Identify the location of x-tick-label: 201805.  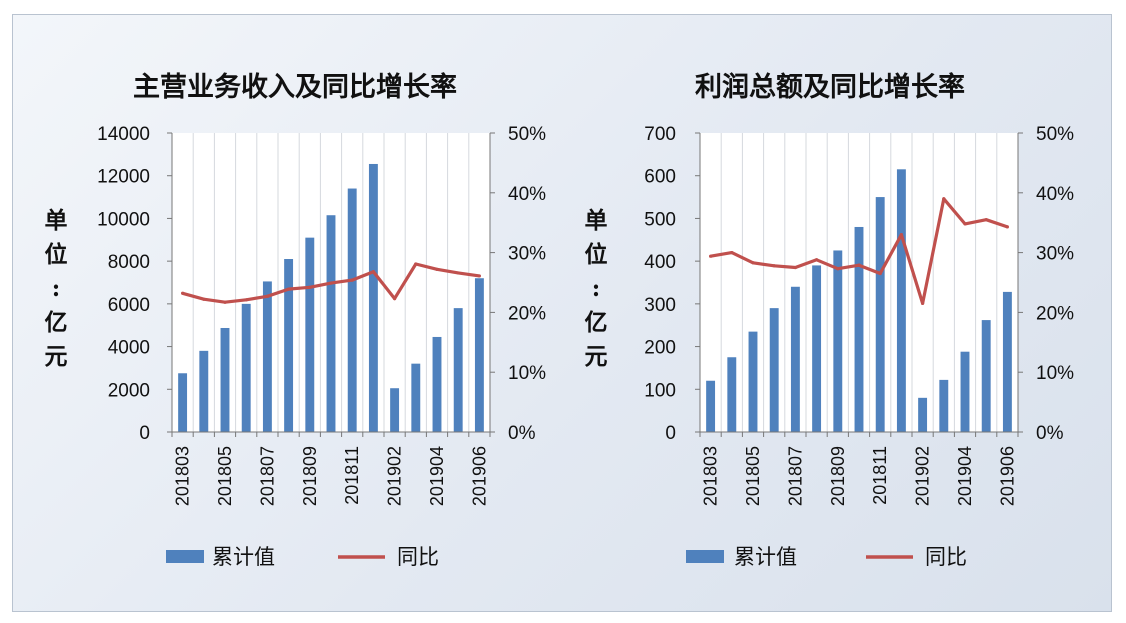
(225, 476).